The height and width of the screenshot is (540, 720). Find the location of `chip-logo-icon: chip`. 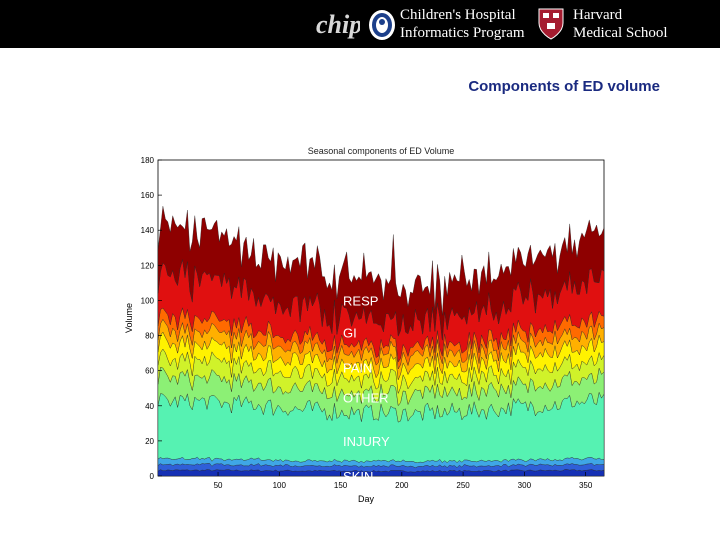

chip-logo-icon: chip is located at coordinates (338, 24).